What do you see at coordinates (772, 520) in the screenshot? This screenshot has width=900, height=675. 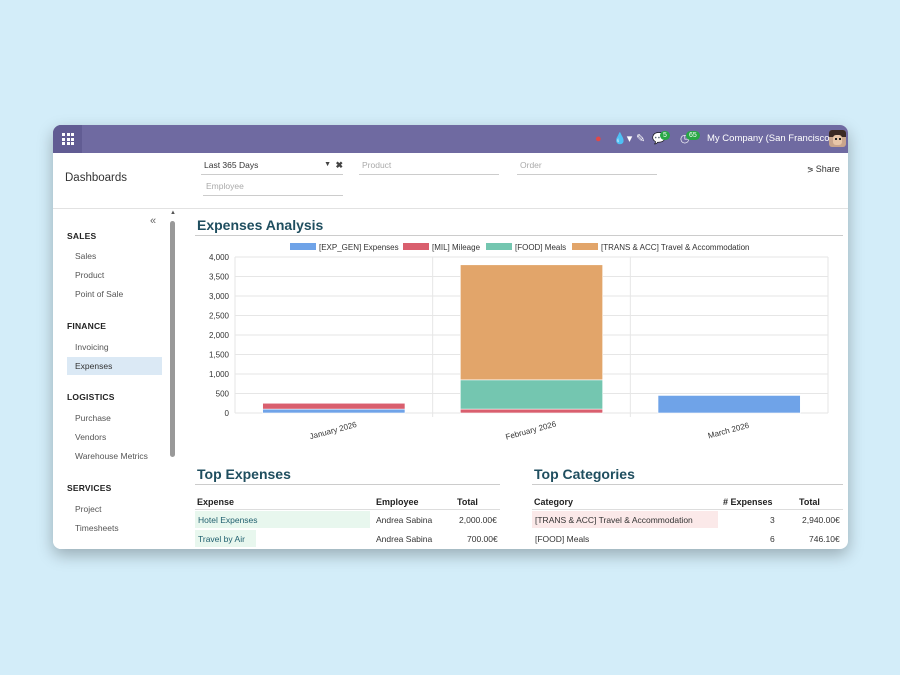 I see `category-expense-count: 3` at bounding box center [772, 520].